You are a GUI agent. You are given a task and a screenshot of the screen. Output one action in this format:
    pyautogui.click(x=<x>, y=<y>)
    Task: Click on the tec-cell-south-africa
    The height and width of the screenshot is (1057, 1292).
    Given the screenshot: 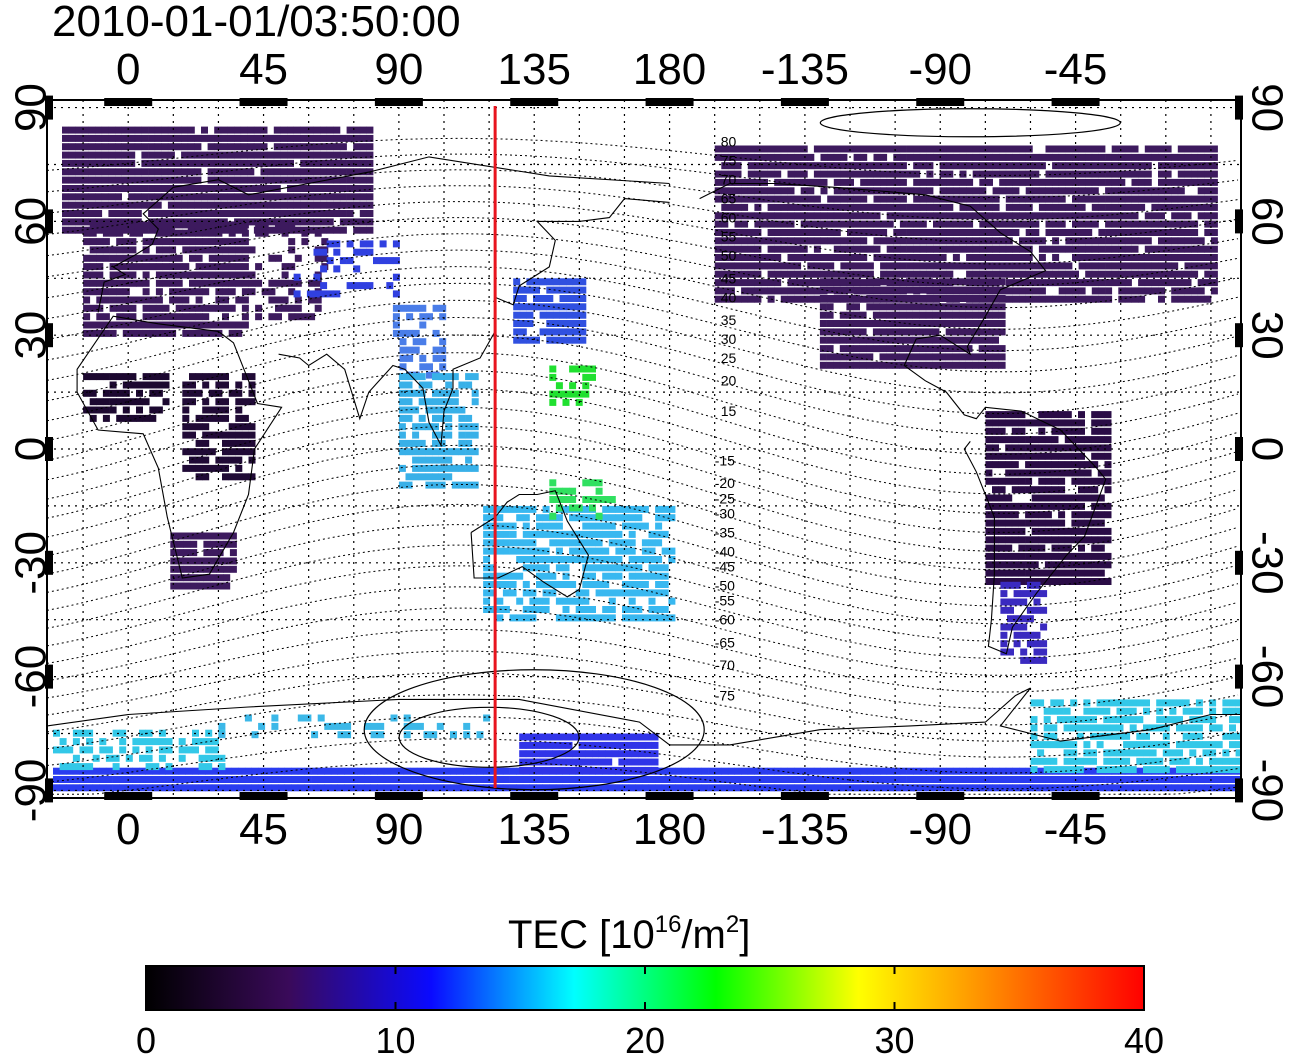 What is the action you would take?
    pyautogui.click(x=220, y=536)
    